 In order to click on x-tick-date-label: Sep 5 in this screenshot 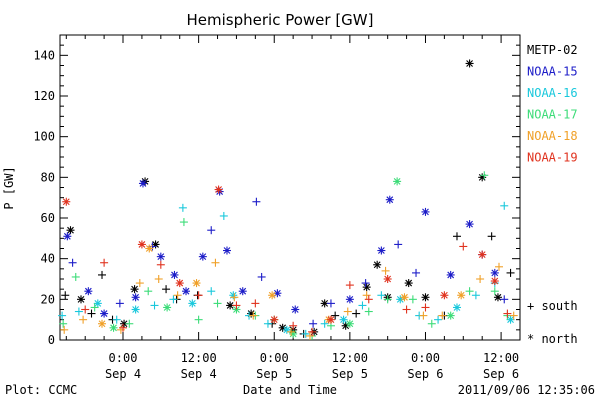, I will do `click(350, 374)`.